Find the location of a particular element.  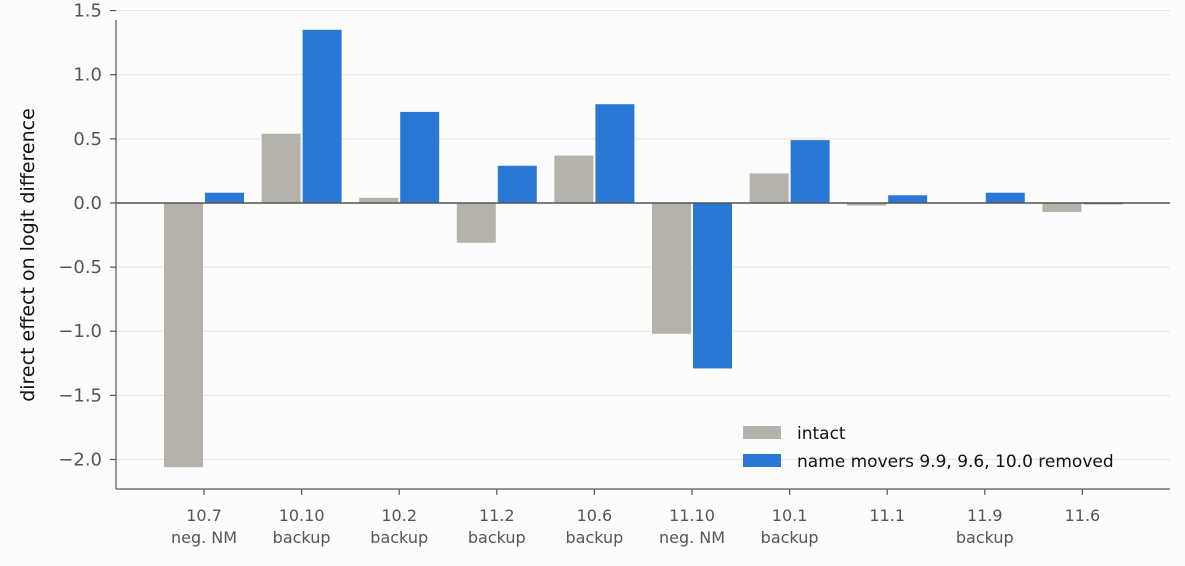

y-tick-label: −1.0 is located at coordinates (80, 331).